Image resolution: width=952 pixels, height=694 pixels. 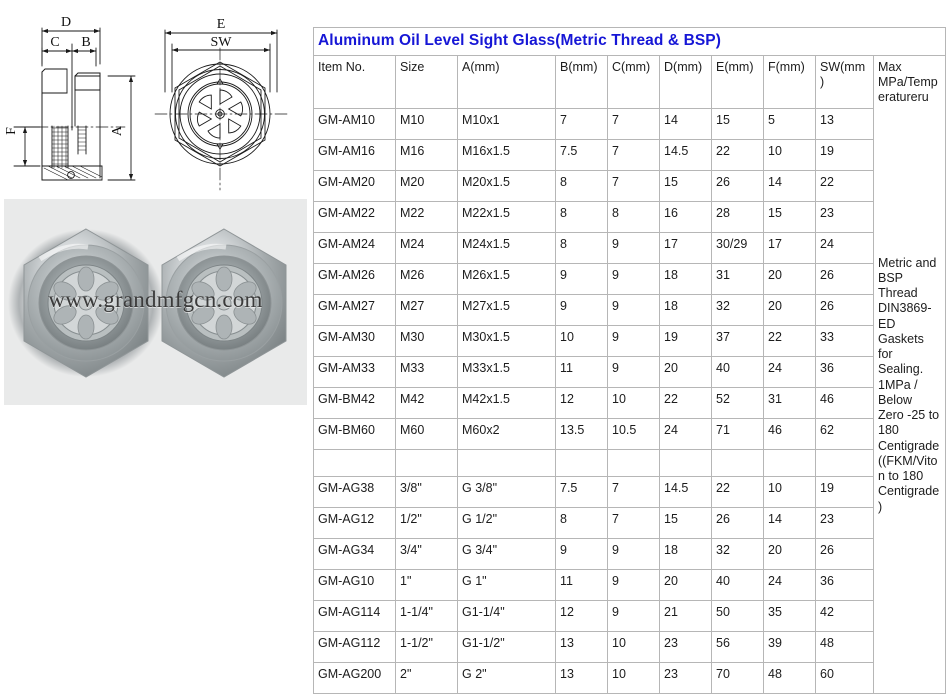 What do you see at coordinates (844, 185) in the screenshot?
I see `cell-sw-mm: 22` at bounding box center [844, 185].